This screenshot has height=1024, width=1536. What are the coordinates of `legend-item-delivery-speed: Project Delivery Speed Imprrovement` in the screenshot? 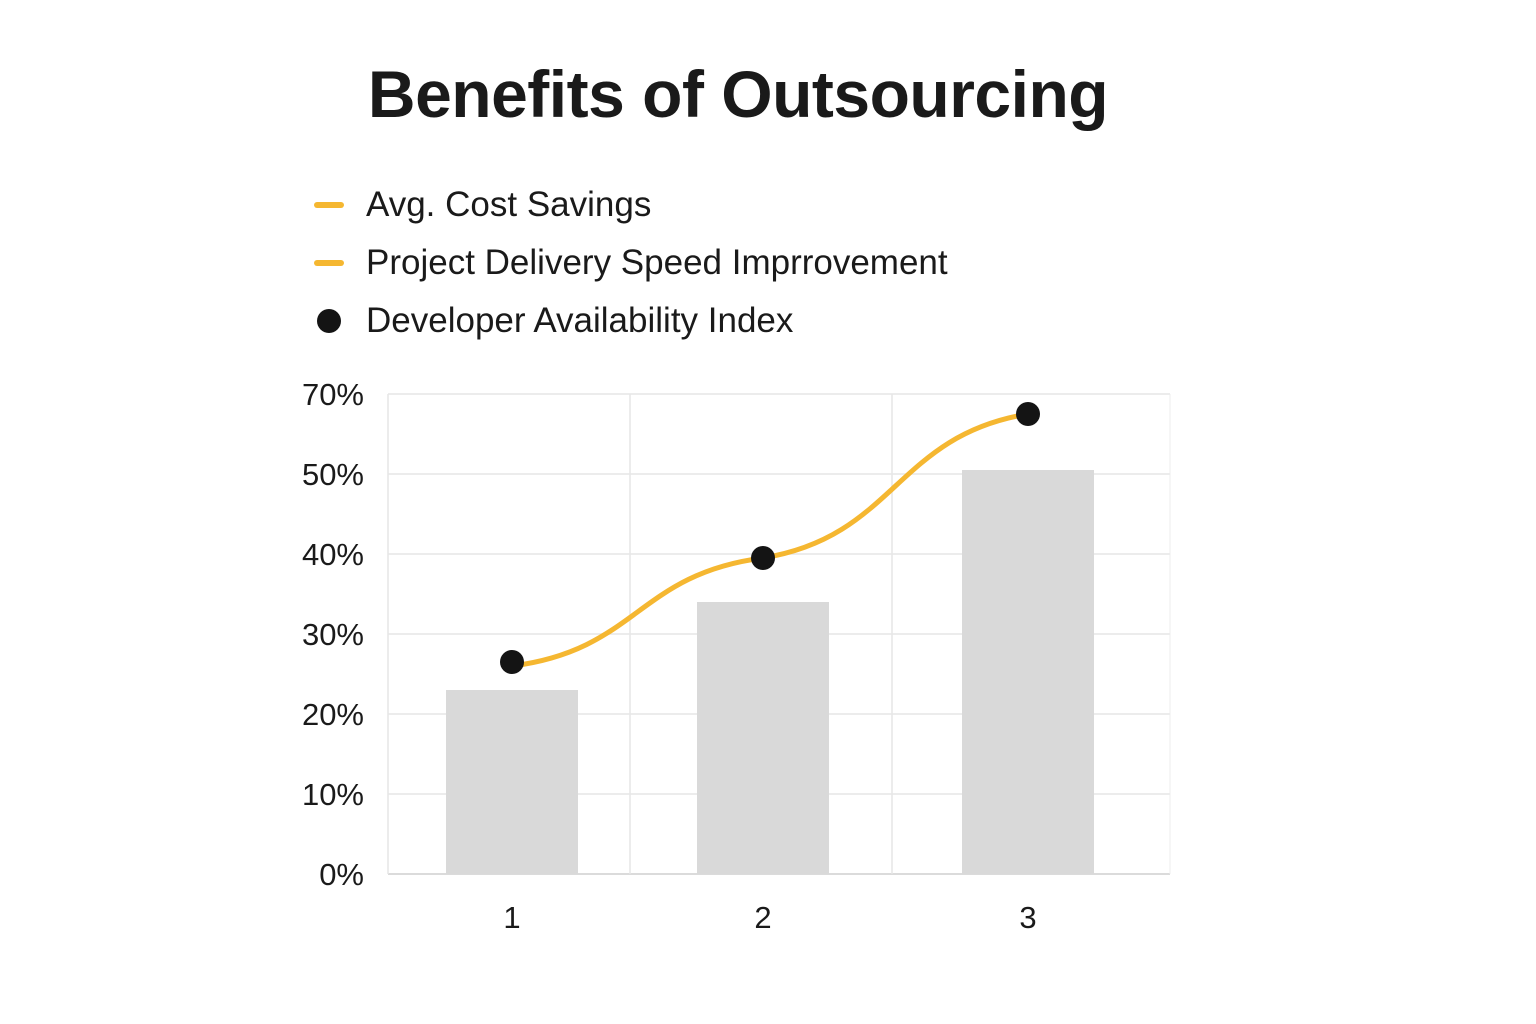 It's located at (630, 263).